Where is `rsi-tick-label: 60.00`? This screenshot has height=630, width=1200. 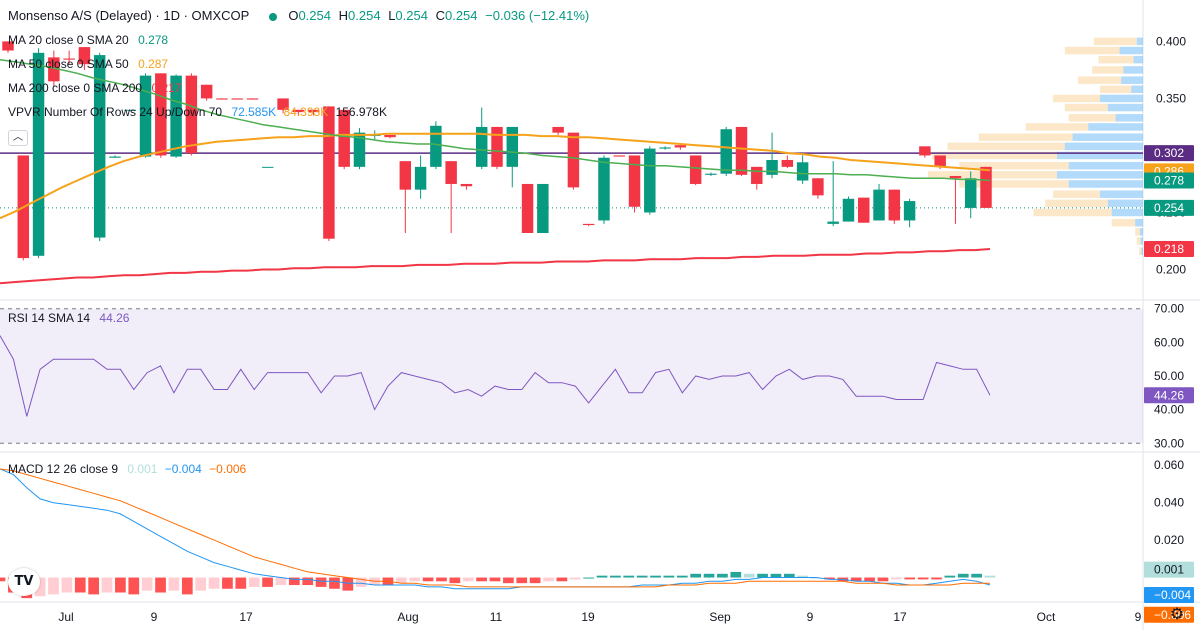 rsi-tick-label: 60.00 is located at coordinates (1169, 342).